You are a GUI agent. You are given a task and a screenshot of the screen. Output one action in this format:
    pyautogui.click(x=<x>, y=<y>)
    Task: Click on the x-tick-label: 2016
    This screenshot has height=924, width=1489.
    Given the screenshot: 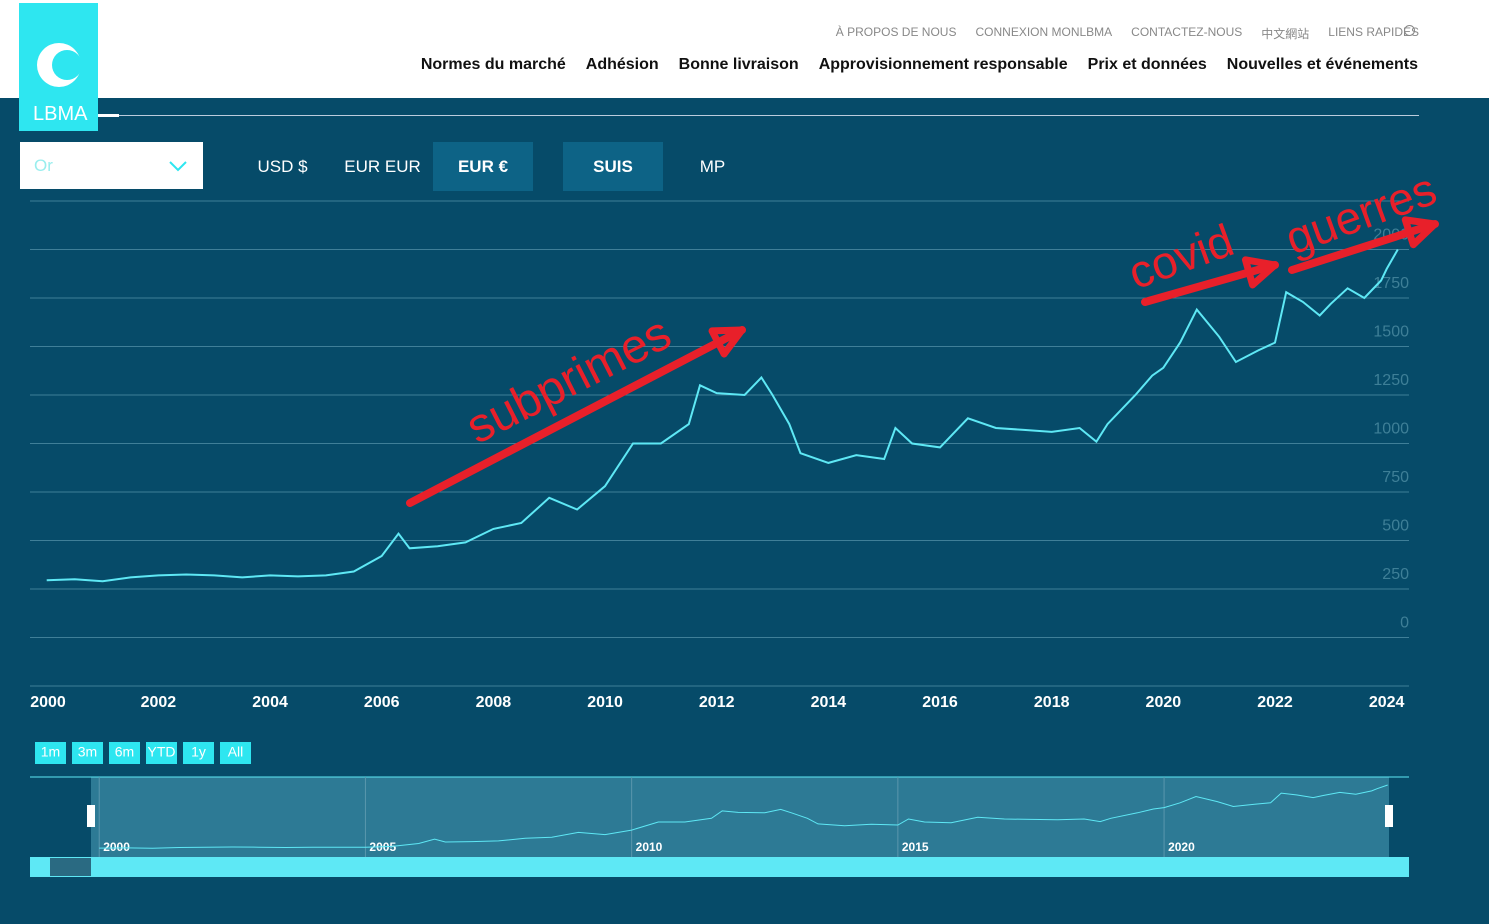 What is the action you would take?
    pyautogui.click(x=940, y=702)
    